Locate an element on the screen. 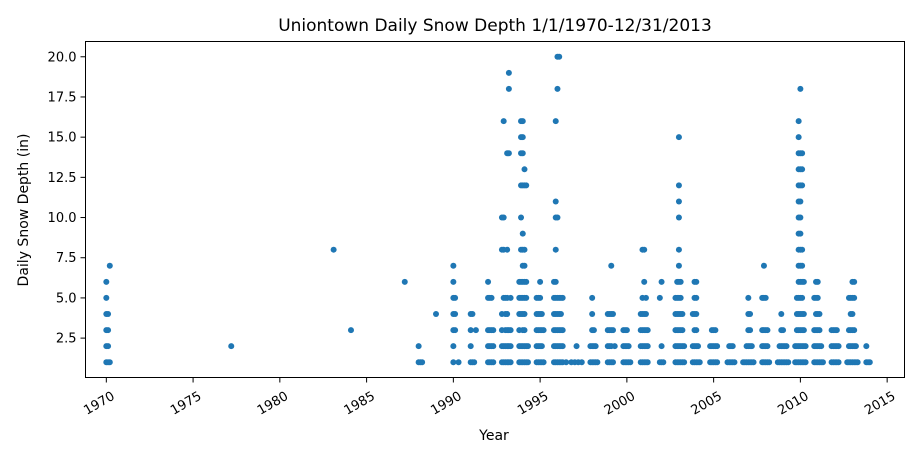  x-tick-label: 2015 is located at coordinates (880, 404).